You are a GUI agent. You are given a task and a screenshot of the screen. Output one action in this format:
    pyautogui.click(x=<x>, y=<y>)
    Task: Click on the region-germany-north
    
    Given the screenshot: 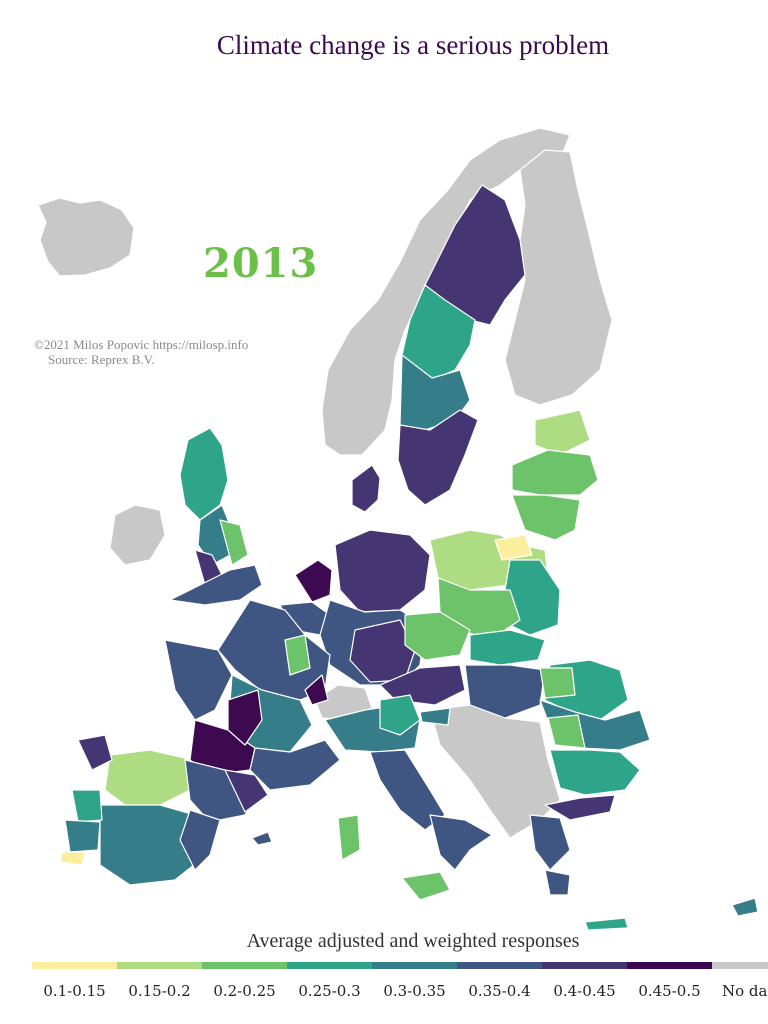 What is the action you would take?
    pyautogui.click(x=382, y=571)
    